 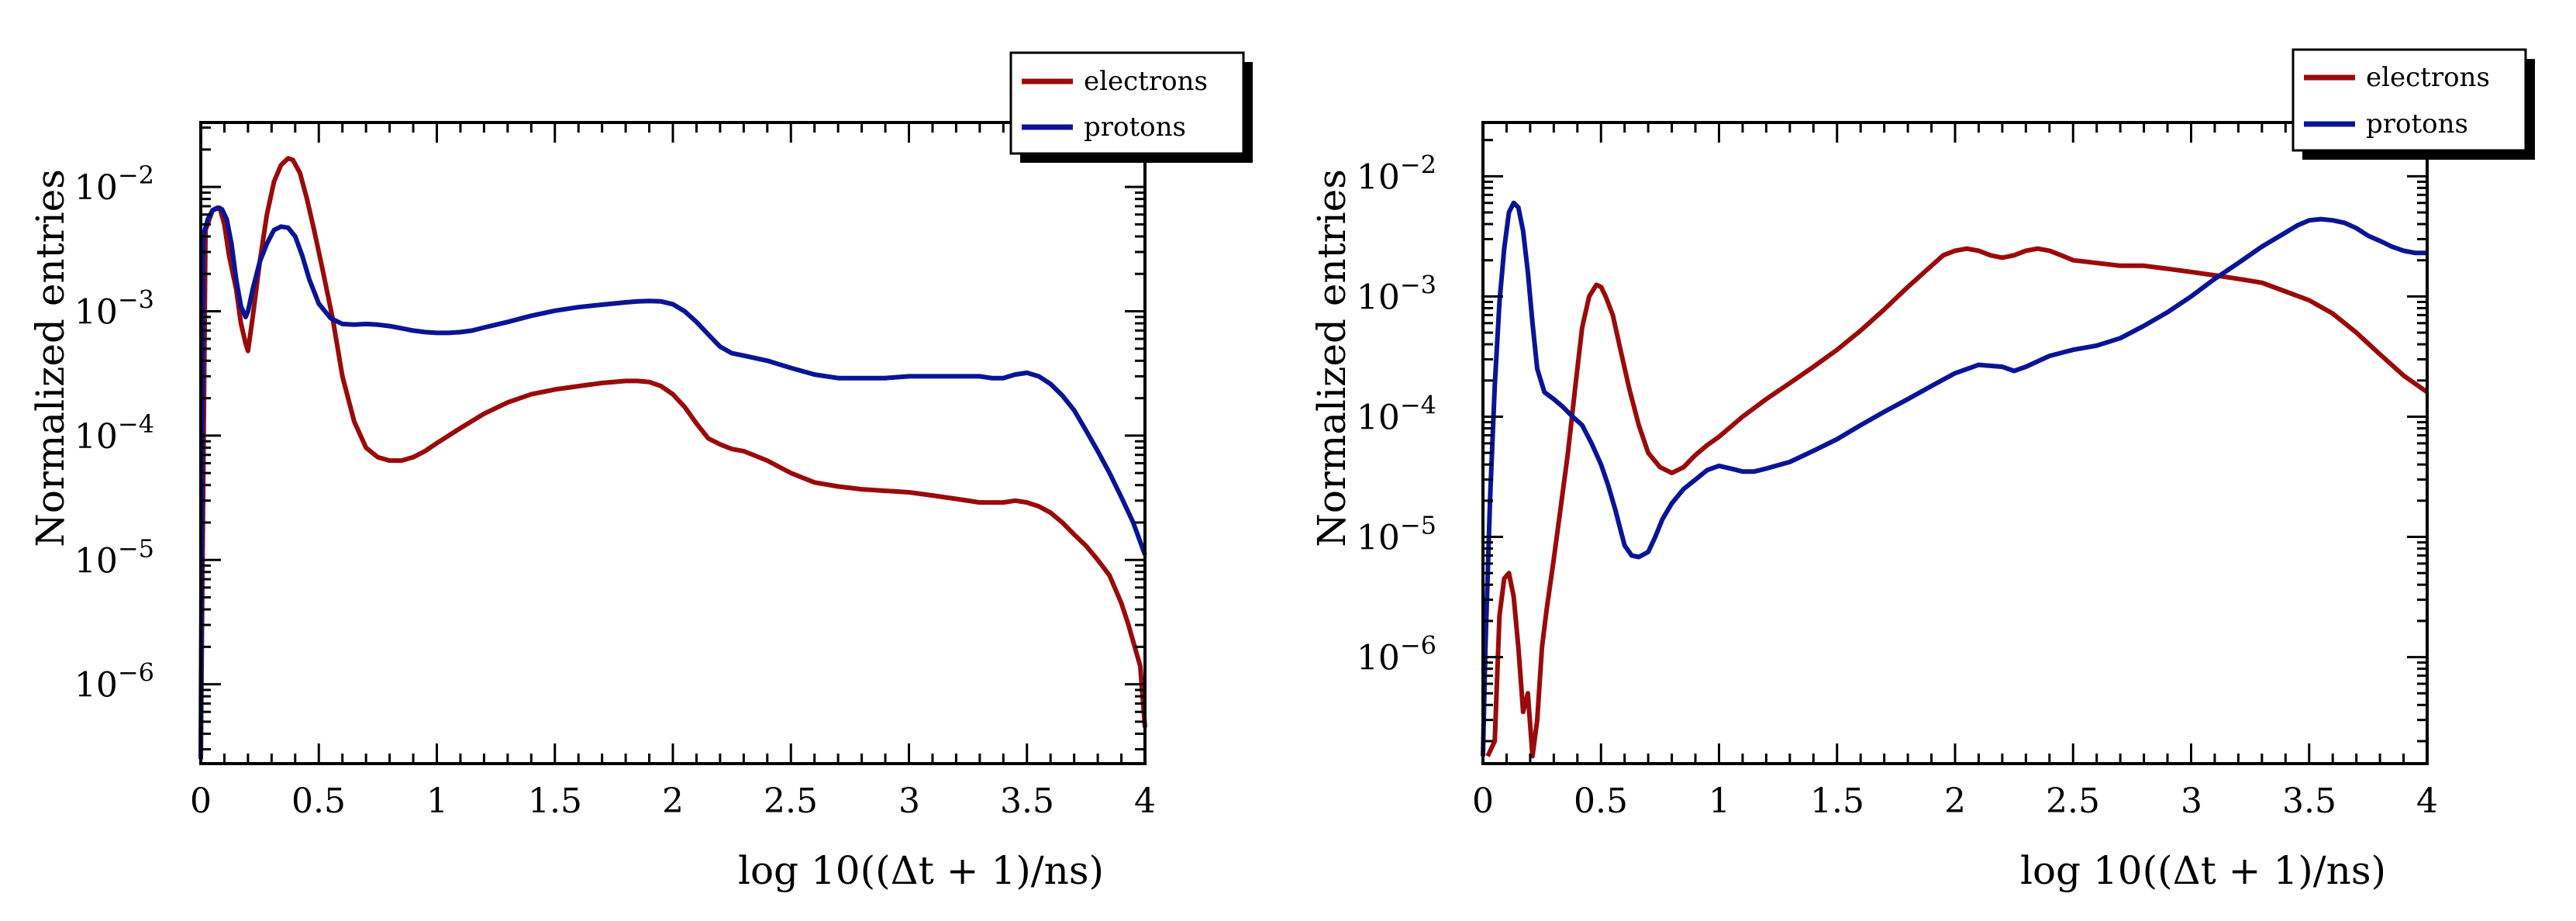 I want to click on right-x-tick-label: 4, so click(x=2427, y=801).